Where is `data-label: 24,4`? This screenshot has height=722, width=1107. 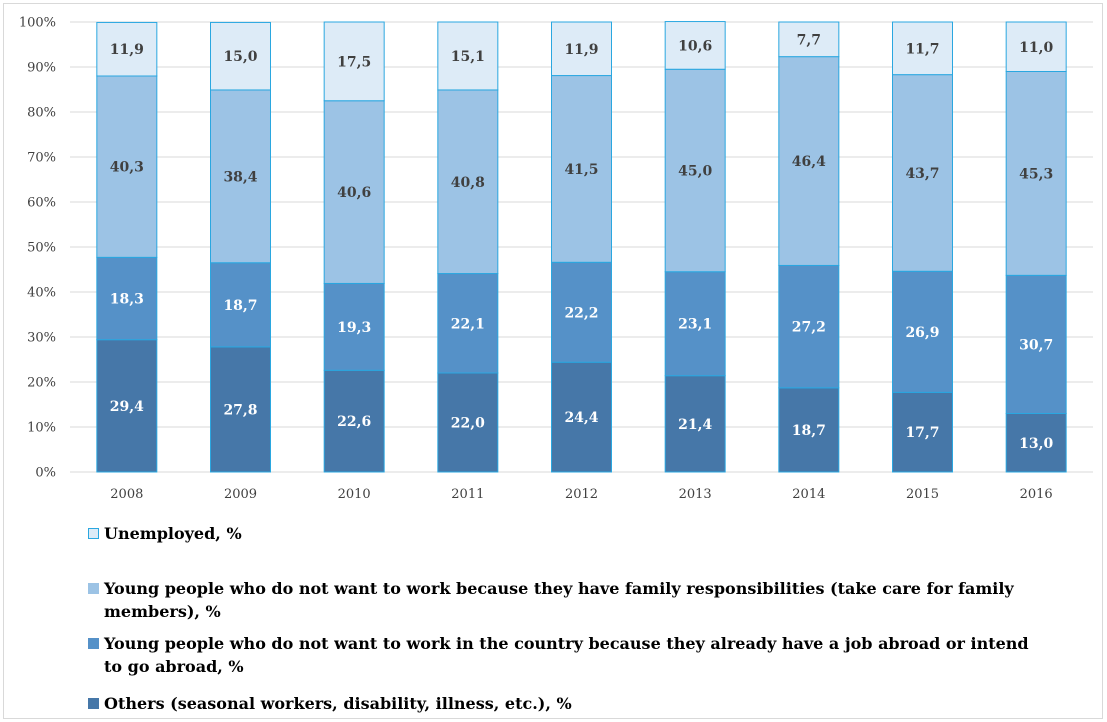
data-label: 24,4 is located at coordinates (581, 418).